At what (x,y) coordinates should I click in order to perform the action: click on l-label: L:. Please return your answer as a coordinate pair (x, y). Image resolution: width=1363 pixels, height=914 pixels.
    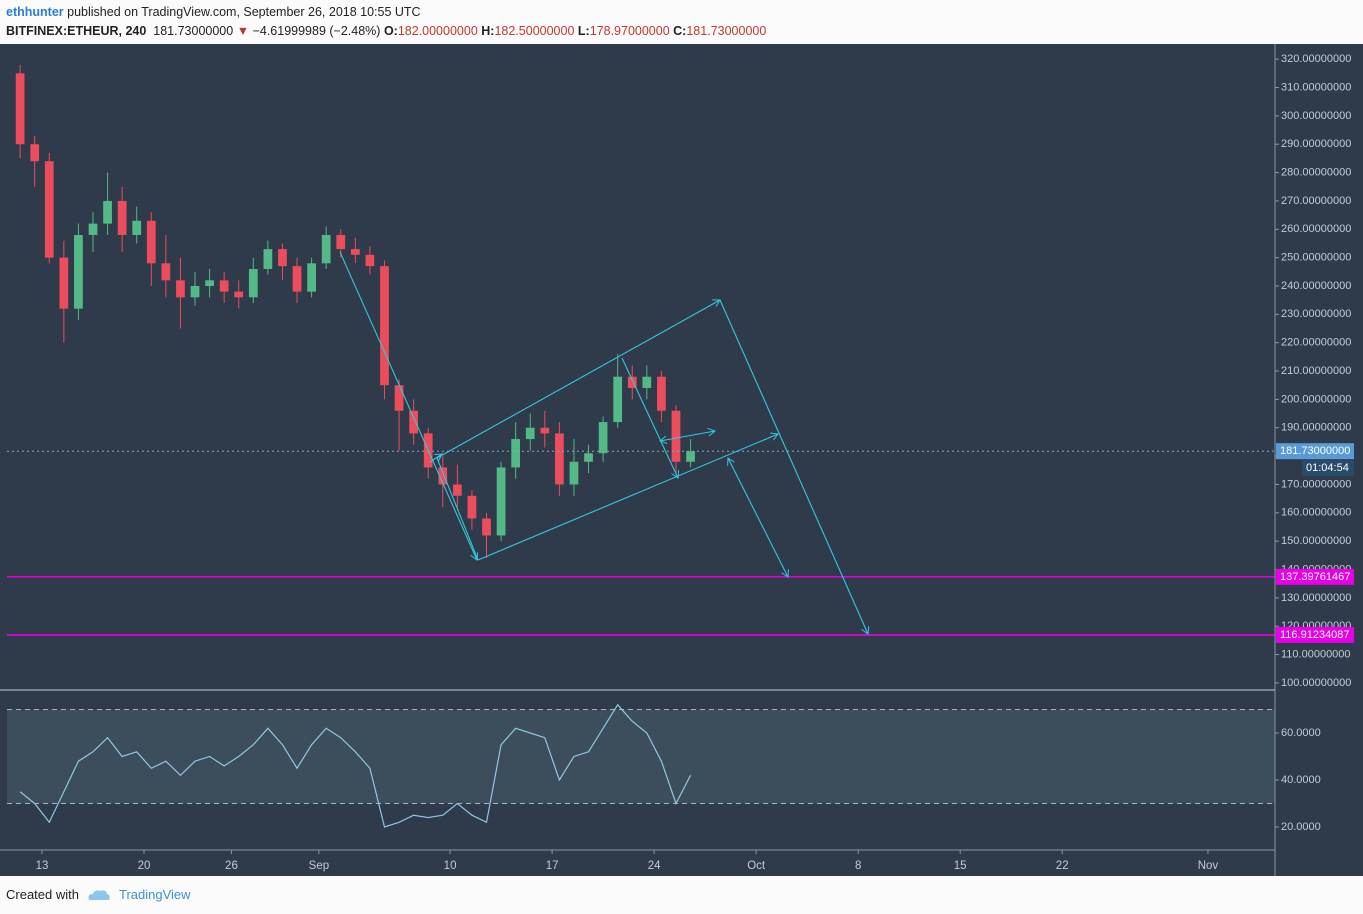
    Looking at the image, I should click on (583, 31).